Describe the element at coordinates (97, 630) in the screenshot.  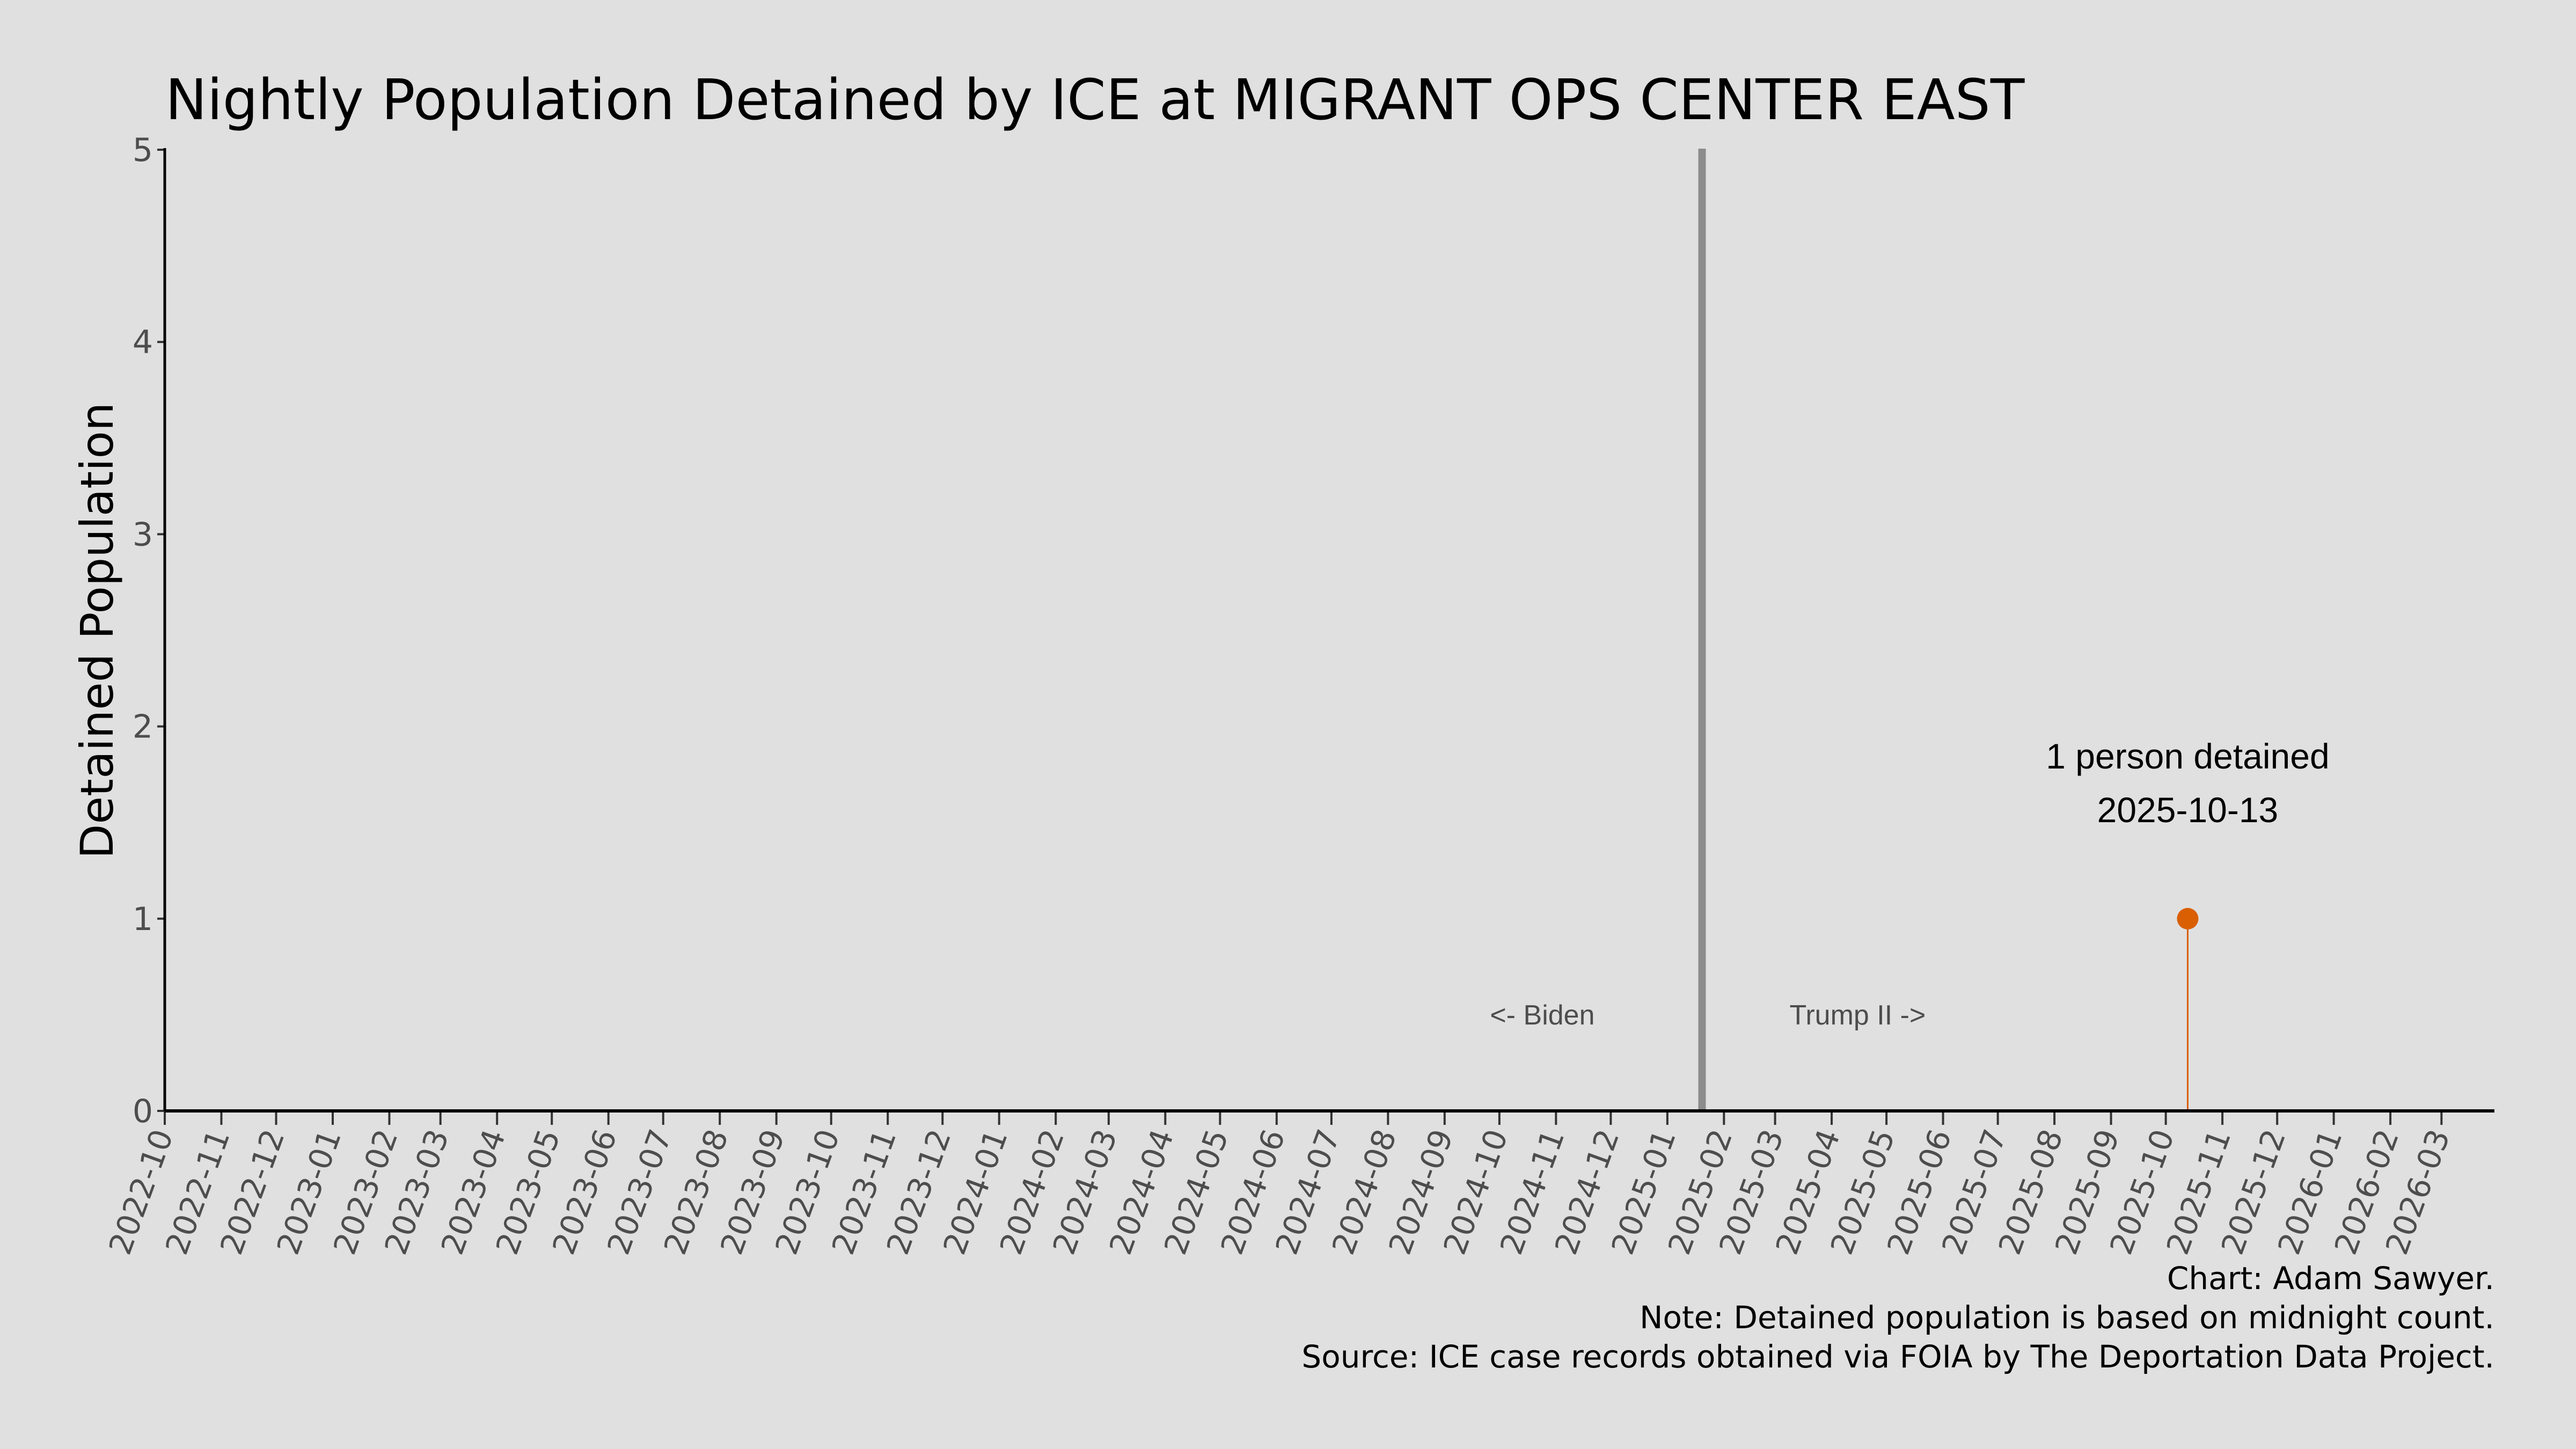
I see `y-axis-label: Detained Population` at that location.